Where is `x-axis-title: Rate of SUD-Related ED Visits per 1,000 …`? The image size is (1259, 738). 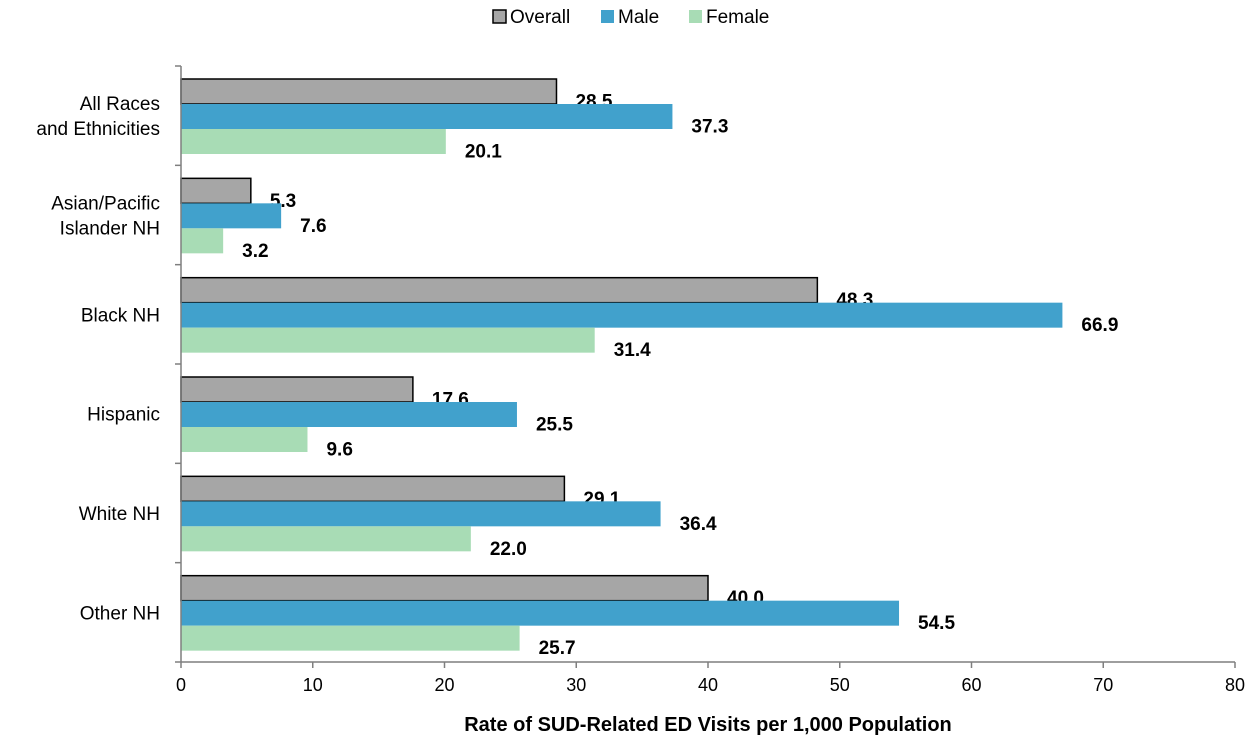 x-axis-title: Rate of SUD-Related ED Visits per 1,000 … is located at coordinates (708, 725).